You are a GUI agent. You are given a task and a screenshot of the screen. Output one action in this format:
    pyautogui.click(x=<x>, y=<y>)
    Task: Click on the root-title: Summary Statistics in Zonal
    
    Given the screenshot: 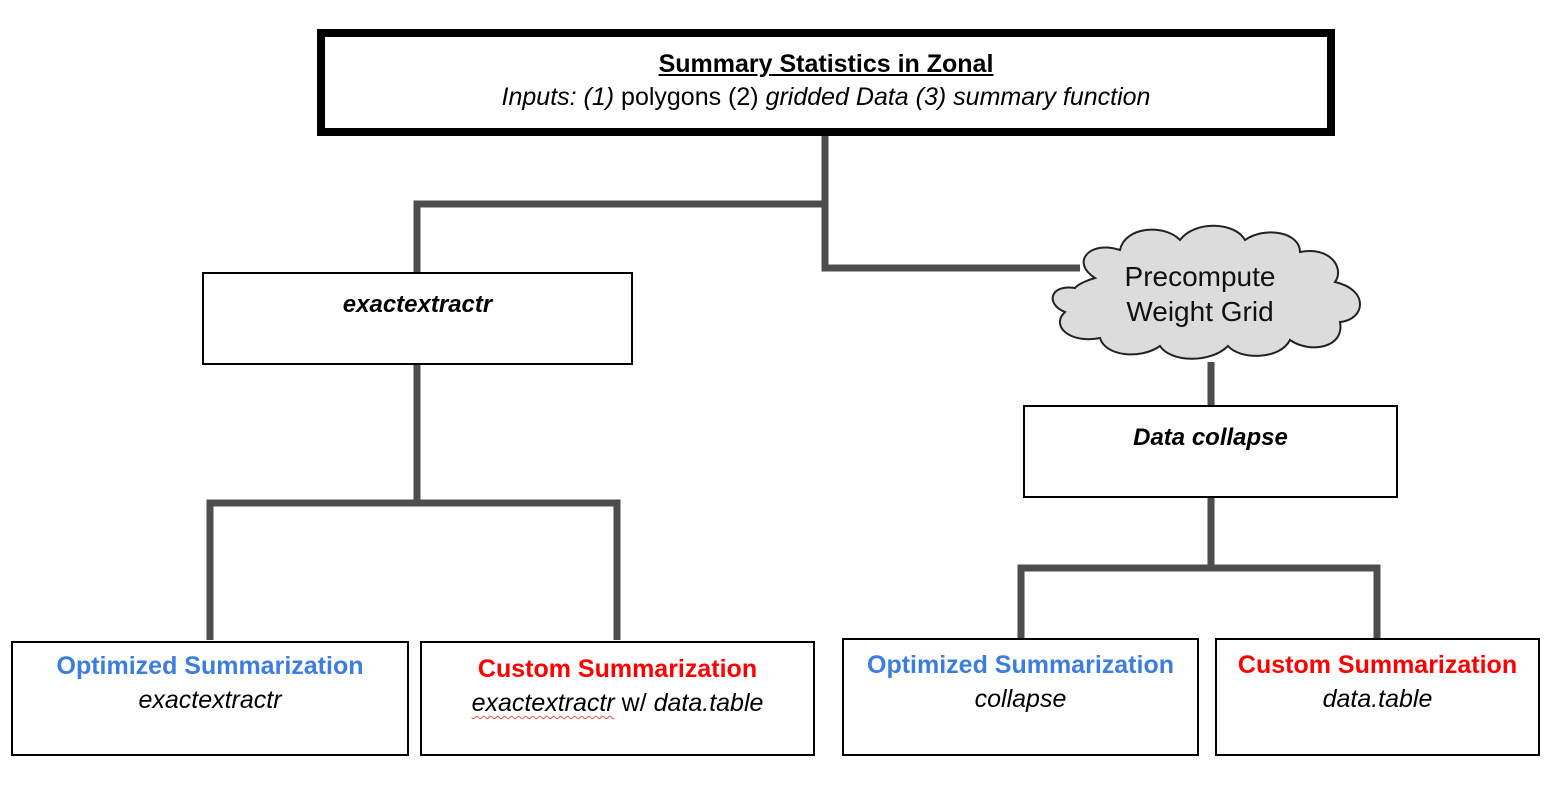 What is the action you would take?
    pyautogui.click(x=826, y=64)
    